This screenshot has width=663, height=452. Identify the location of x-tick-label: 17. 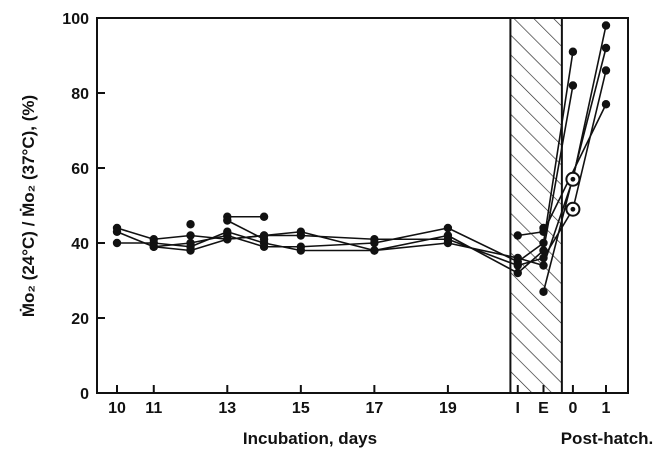
(374, 408).